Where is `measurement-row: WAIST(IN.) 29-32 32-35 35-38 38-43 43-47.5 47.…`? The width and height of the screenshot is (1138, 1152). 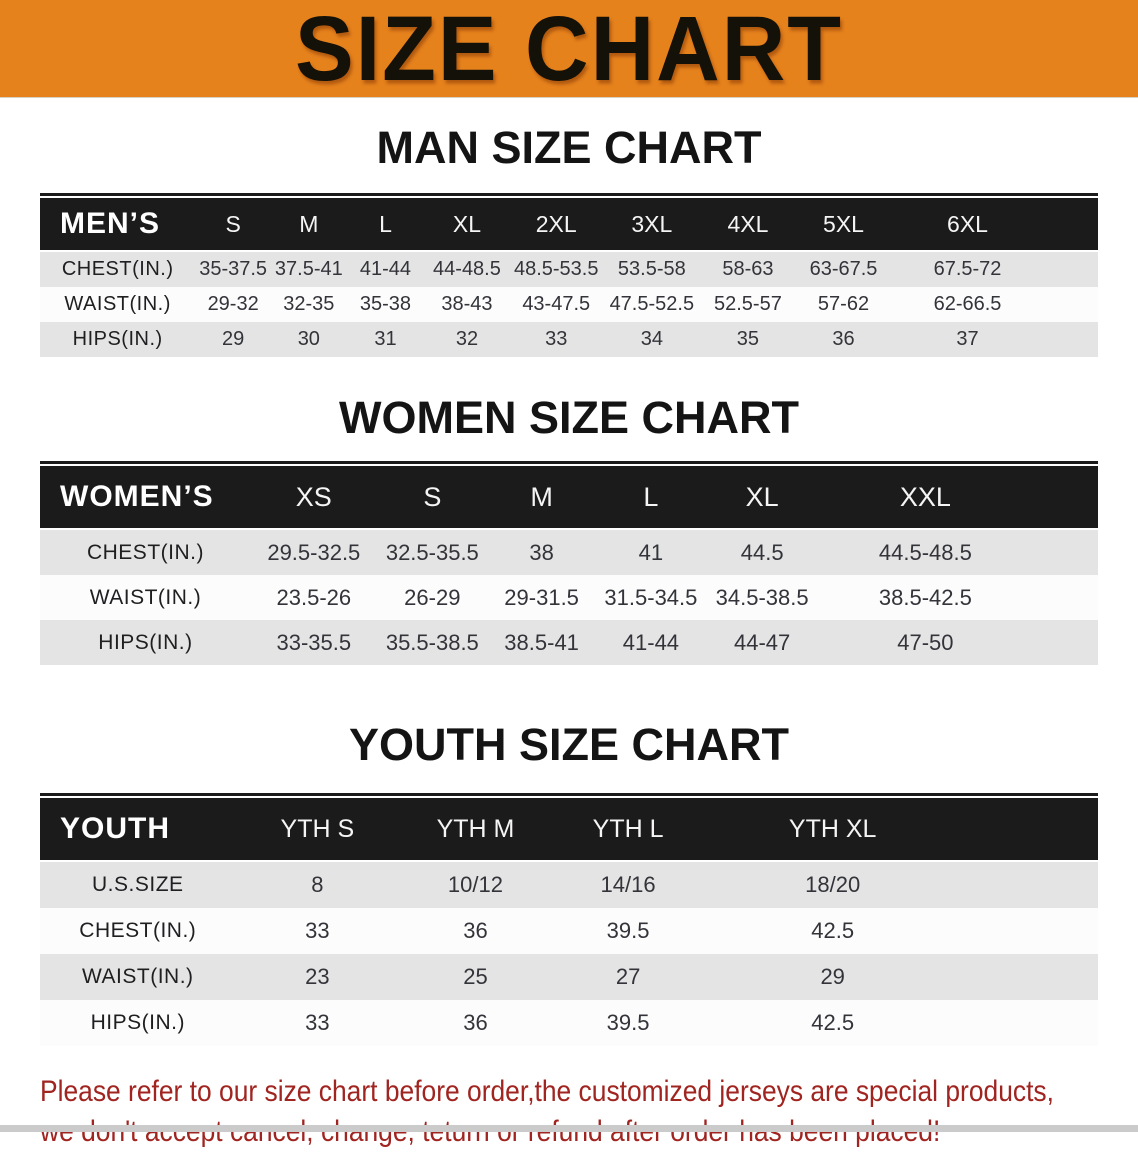 measurement-row: WAIST(IN.) 29-32 32-35 35-38 38-43 43-47.5 47.… is located at coordinates (569, 304).